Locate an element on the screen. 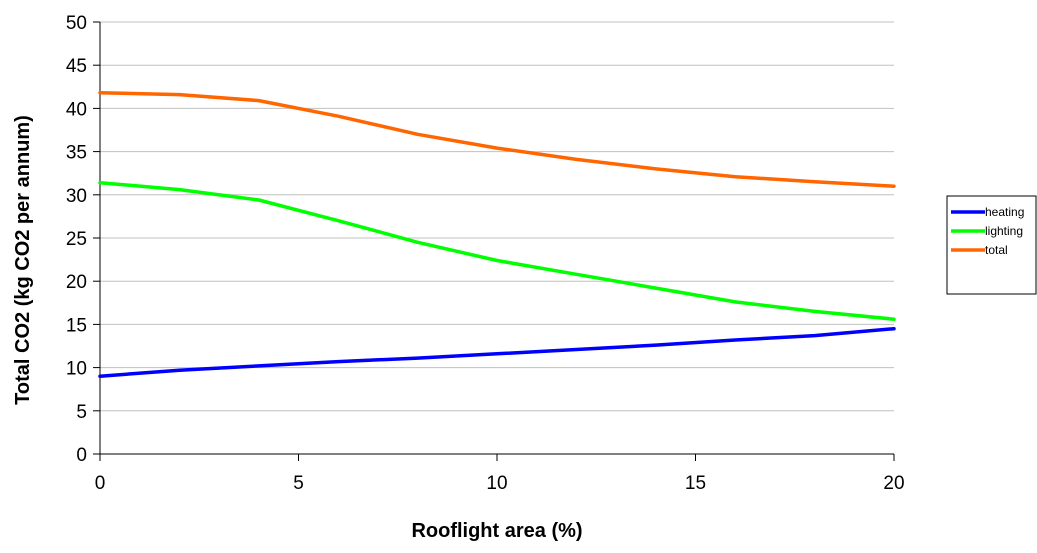 Image resolution: width=1037 pixels, height=553 pixels. legend-label-heating: heating is located at coordinates (1004, 212).